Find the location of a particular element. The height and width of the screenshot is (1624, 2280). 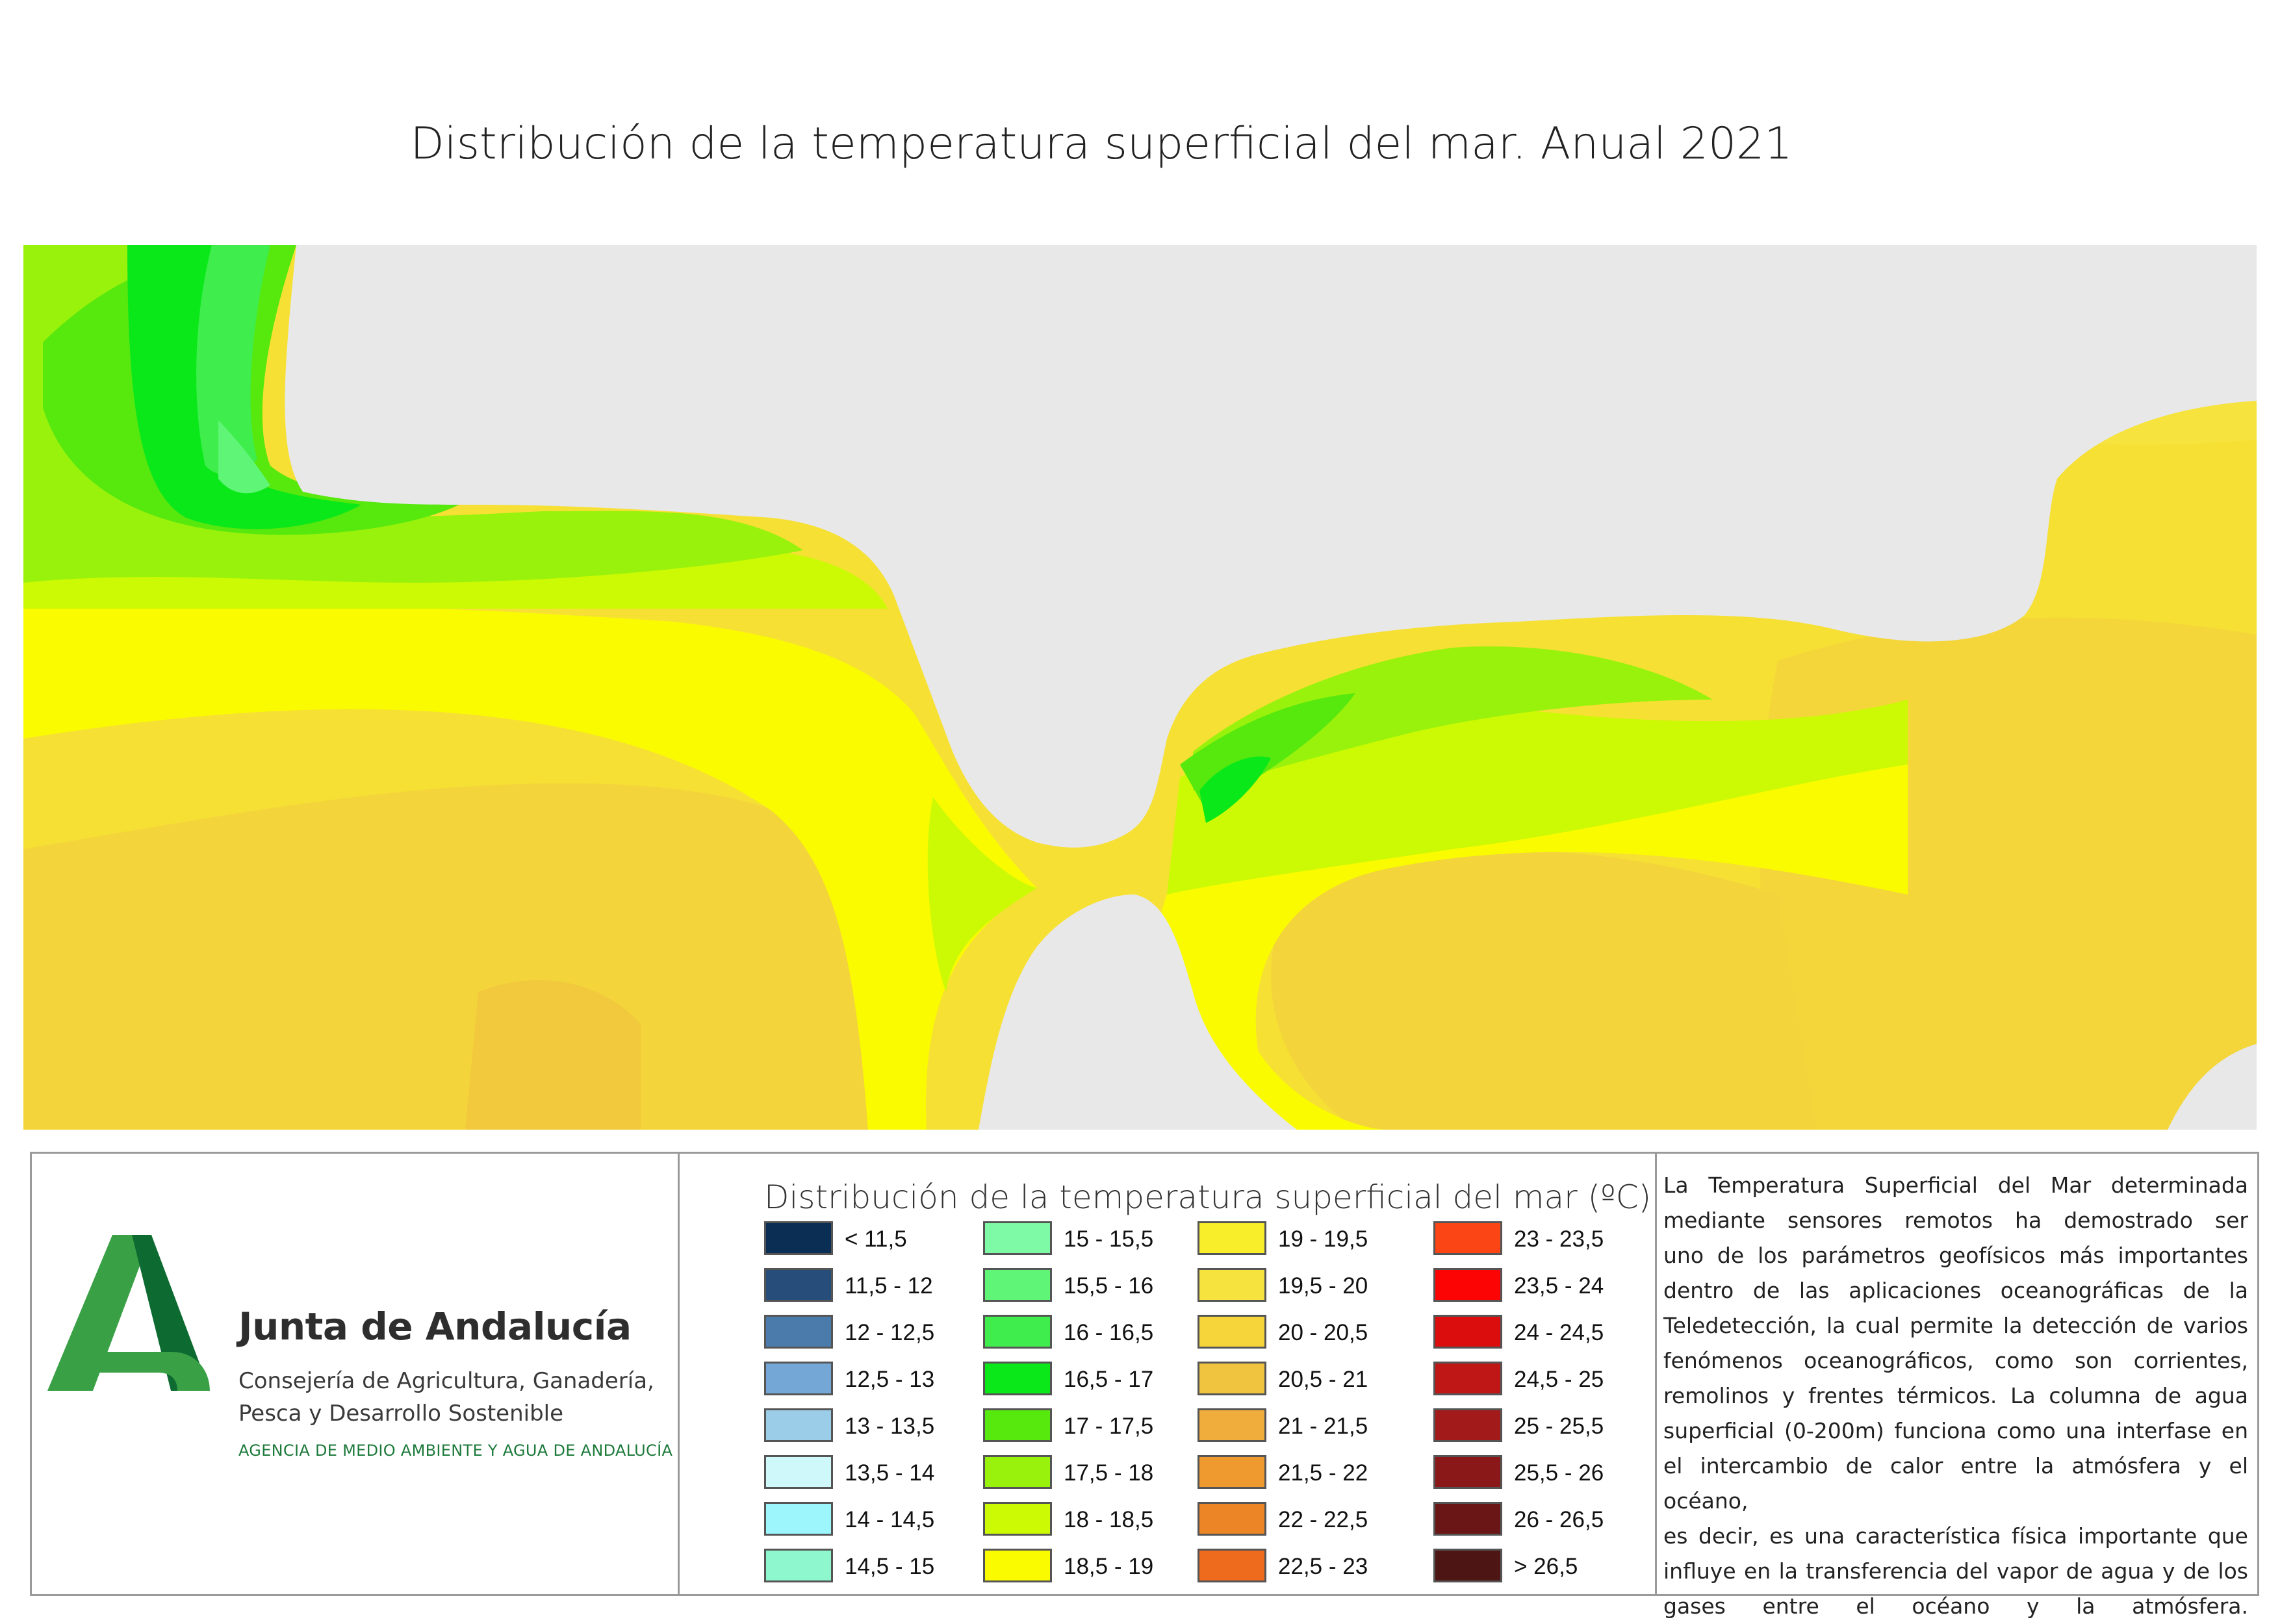

legend-label: 24,5 - 25 is located at coordinates (1559, 1379).